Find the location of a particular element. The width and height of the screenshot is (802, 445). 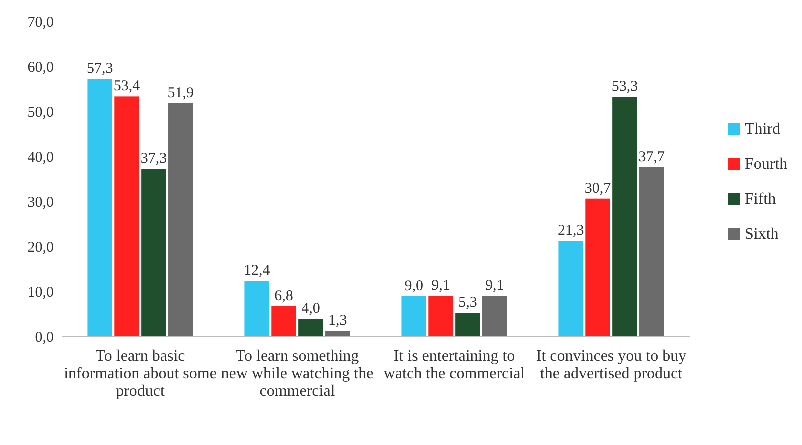

y-tick-label: 30,0 is located at coordinates (41, 202).